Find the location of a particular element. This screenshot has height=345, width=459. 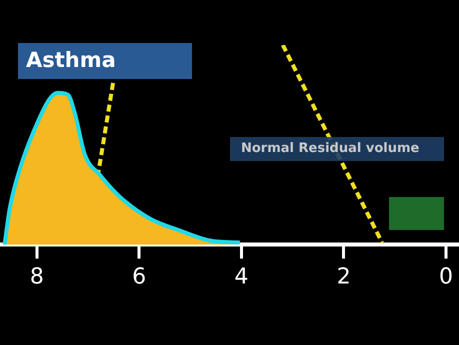

x-tick-label: 6 is located at coordinates (139, 277).